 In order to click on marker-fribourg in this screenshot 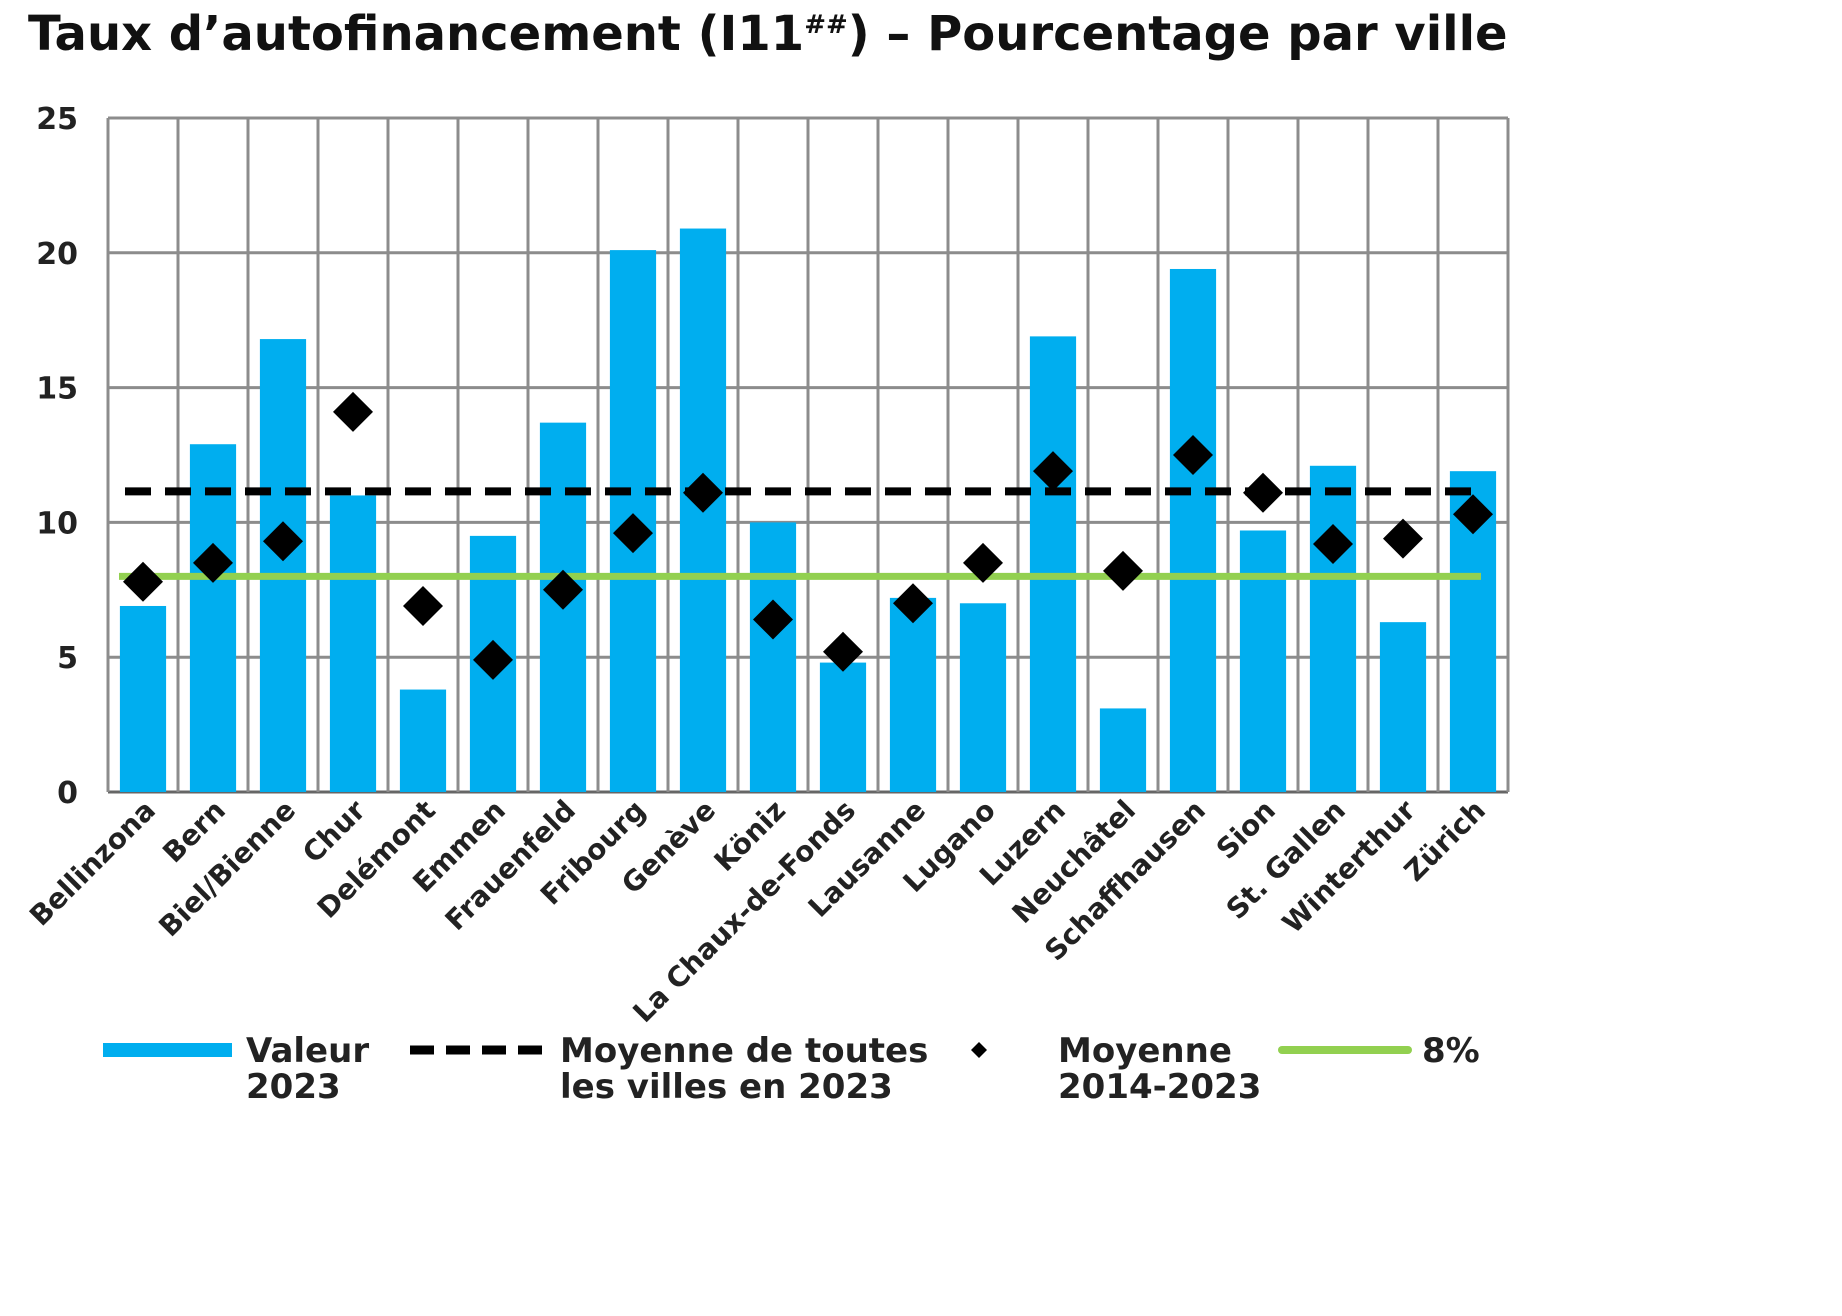, I will do `click(633, 533)`.